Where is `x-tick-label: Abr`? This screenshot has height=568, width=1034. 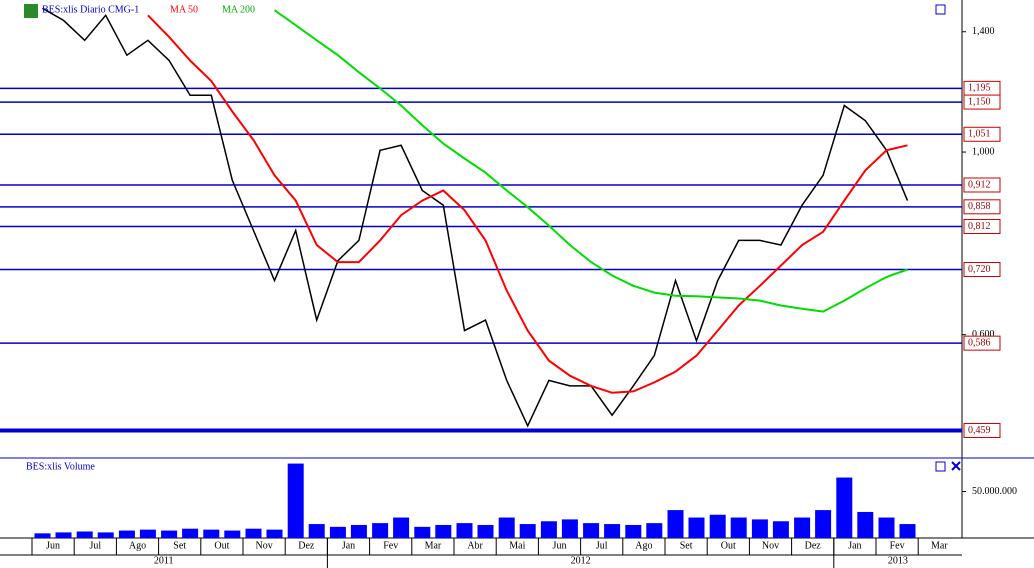 x-tick-label: Abr is located at coordinates (475, 545).